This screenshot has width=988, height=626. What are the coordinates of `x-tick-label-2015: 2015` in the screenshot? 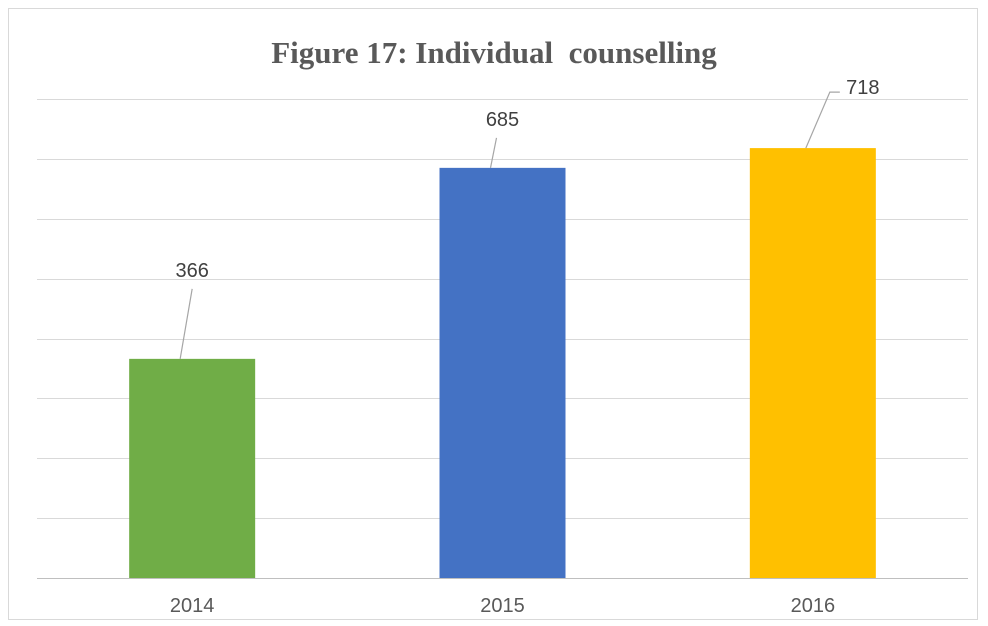 It's located at (502, 606).